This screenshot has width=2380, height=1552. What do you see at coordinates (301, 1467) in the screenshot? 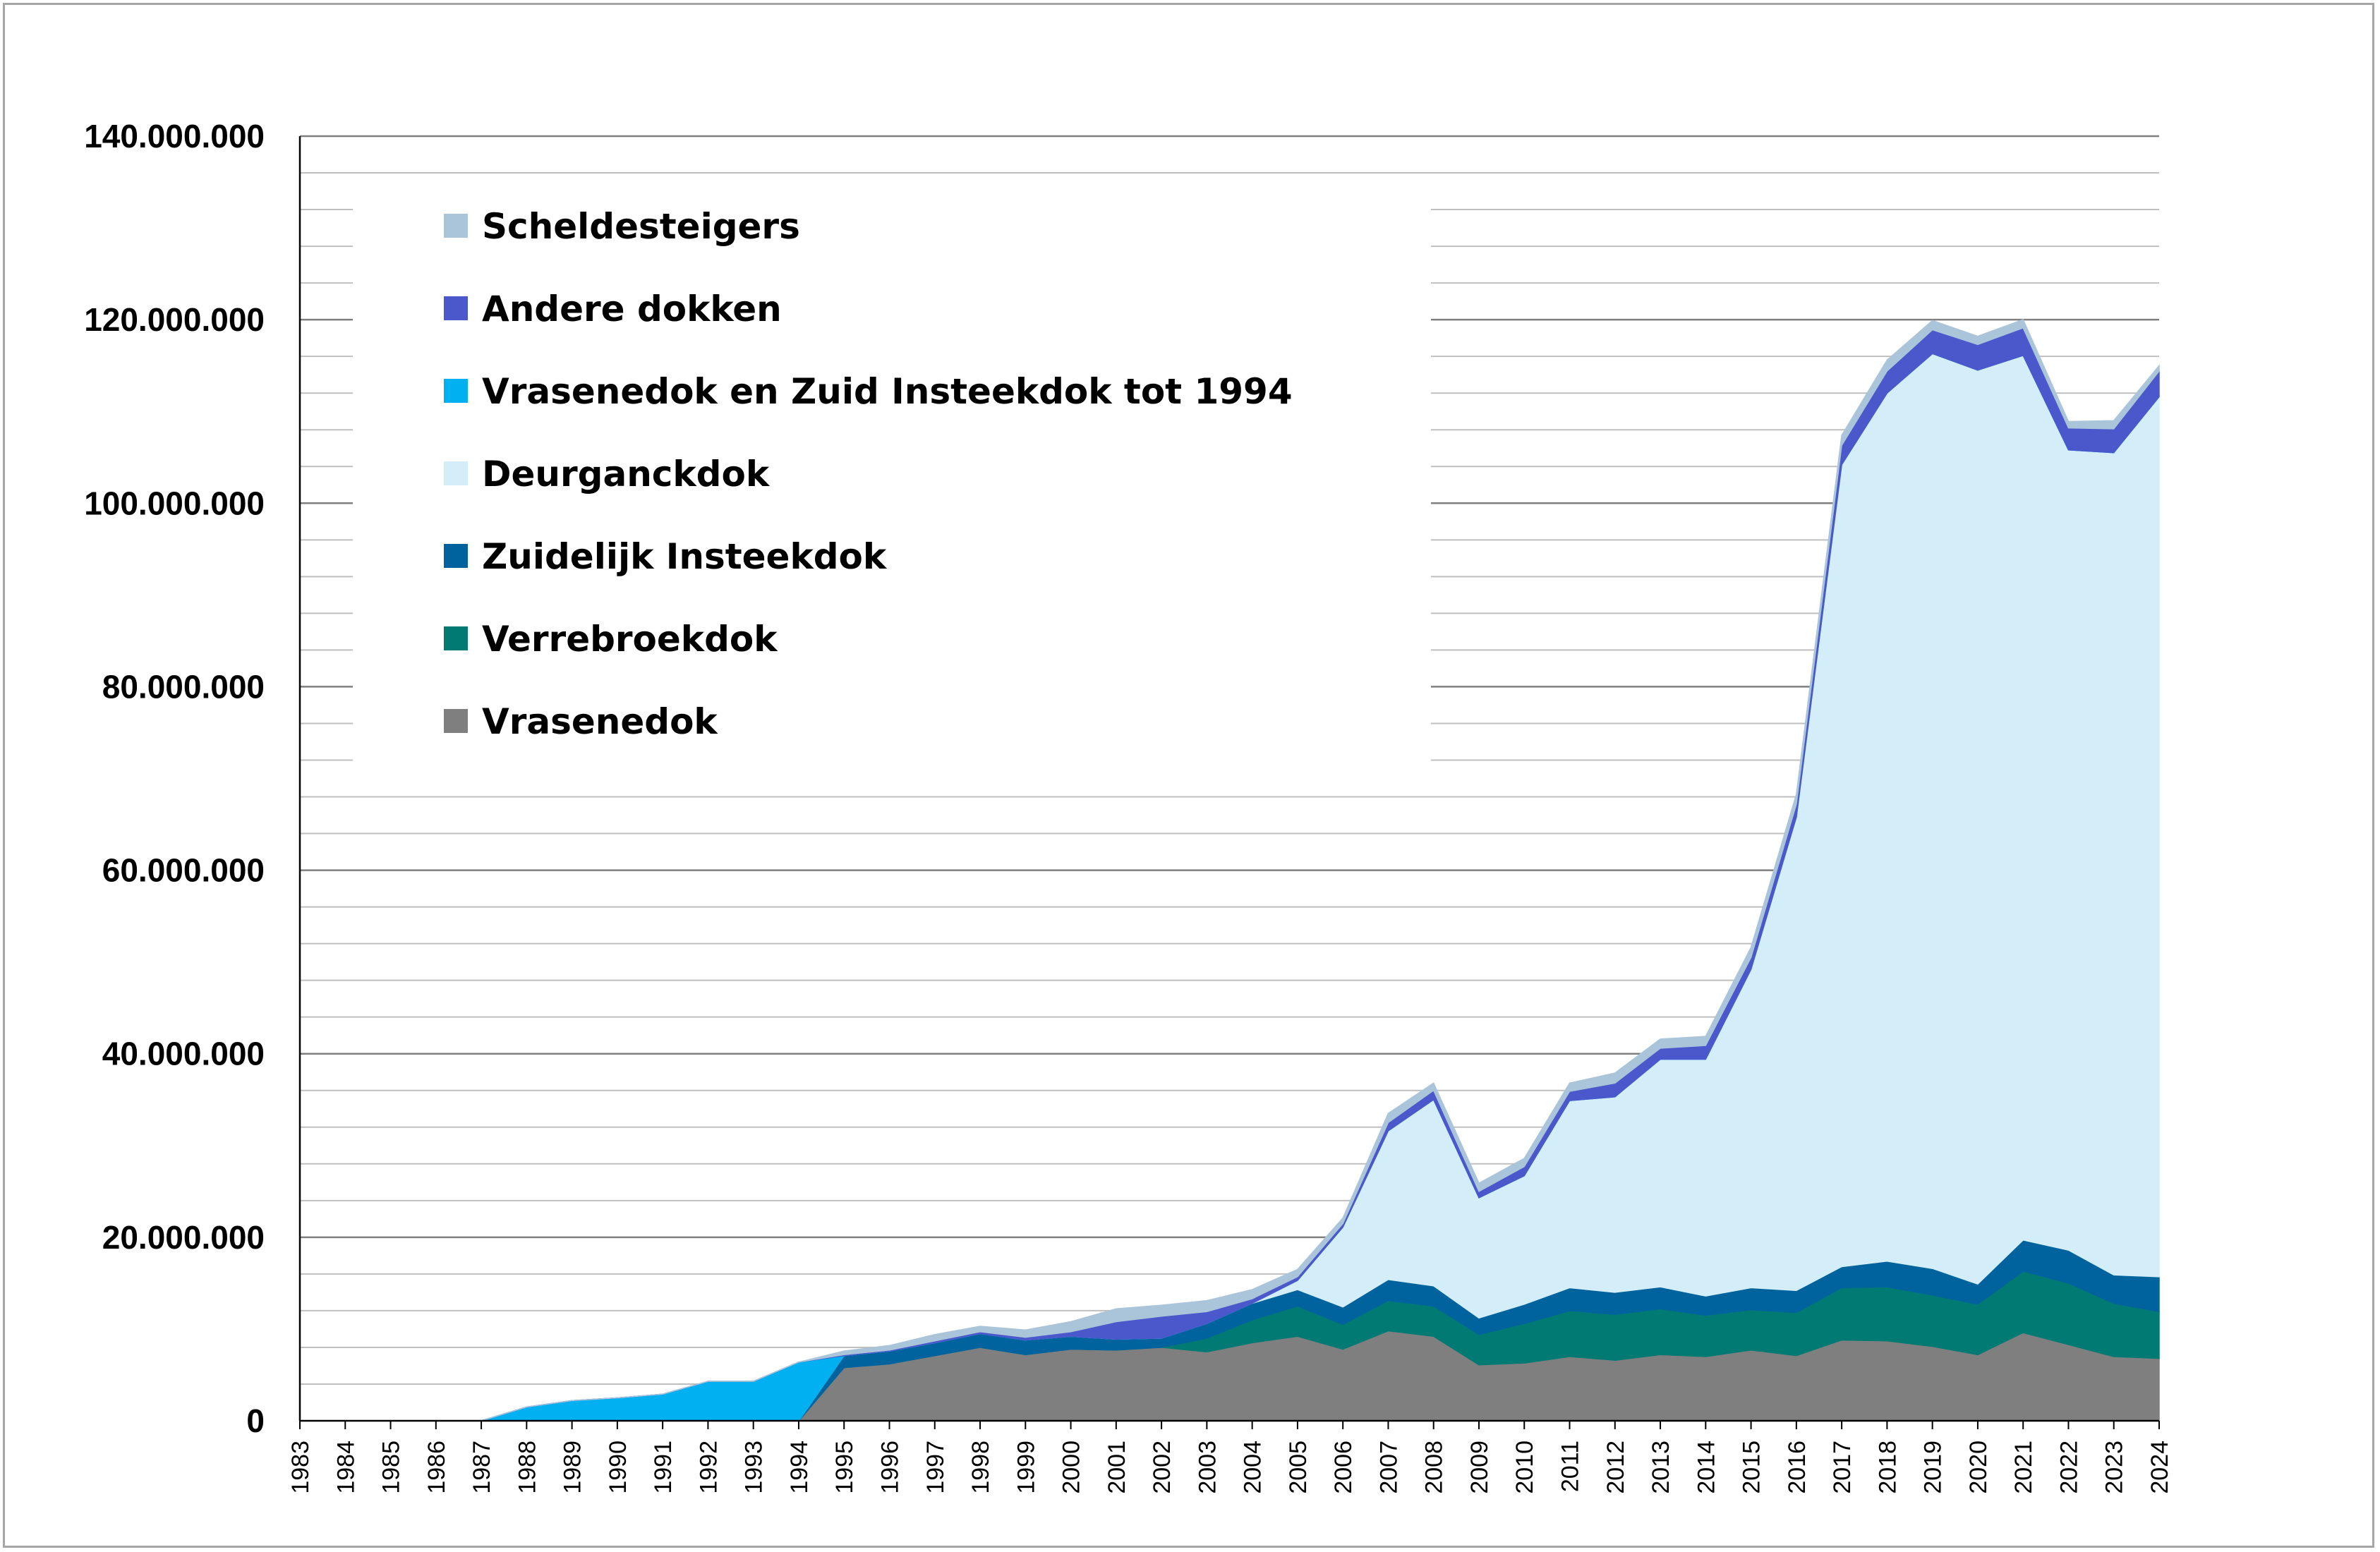
I see `x-tick-label: 1983` at bounding box center [301, 1467].